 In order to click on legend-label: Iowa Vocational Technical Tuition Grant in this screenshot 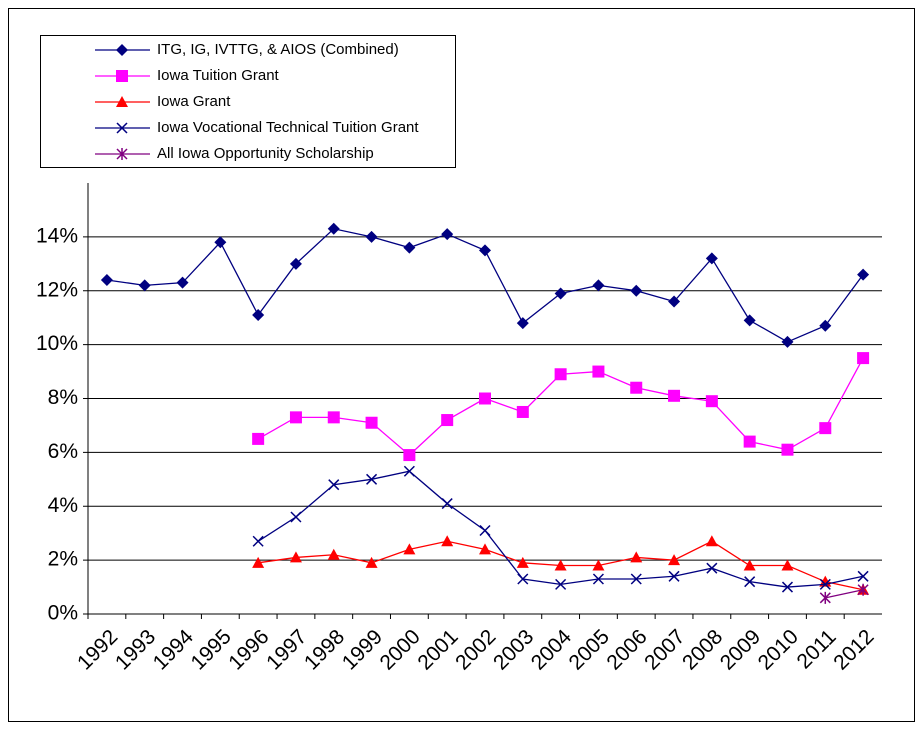, I will do `click(288, 127)`.